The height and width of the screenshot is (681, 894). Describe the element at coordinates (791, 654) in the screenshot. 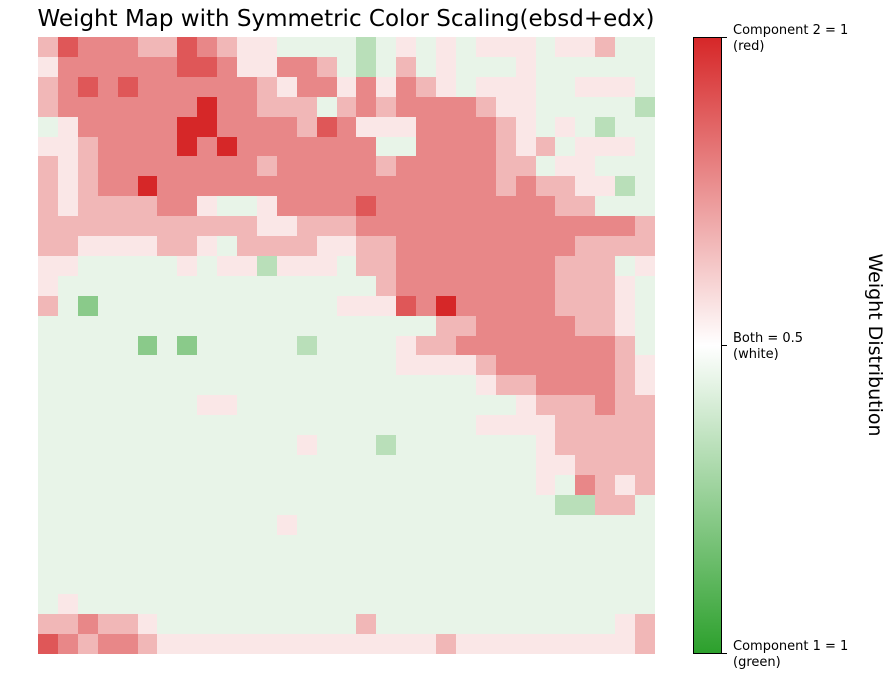

I see `colorbar-tick-label-bot: Component 1 = 1 (green)` at that location.